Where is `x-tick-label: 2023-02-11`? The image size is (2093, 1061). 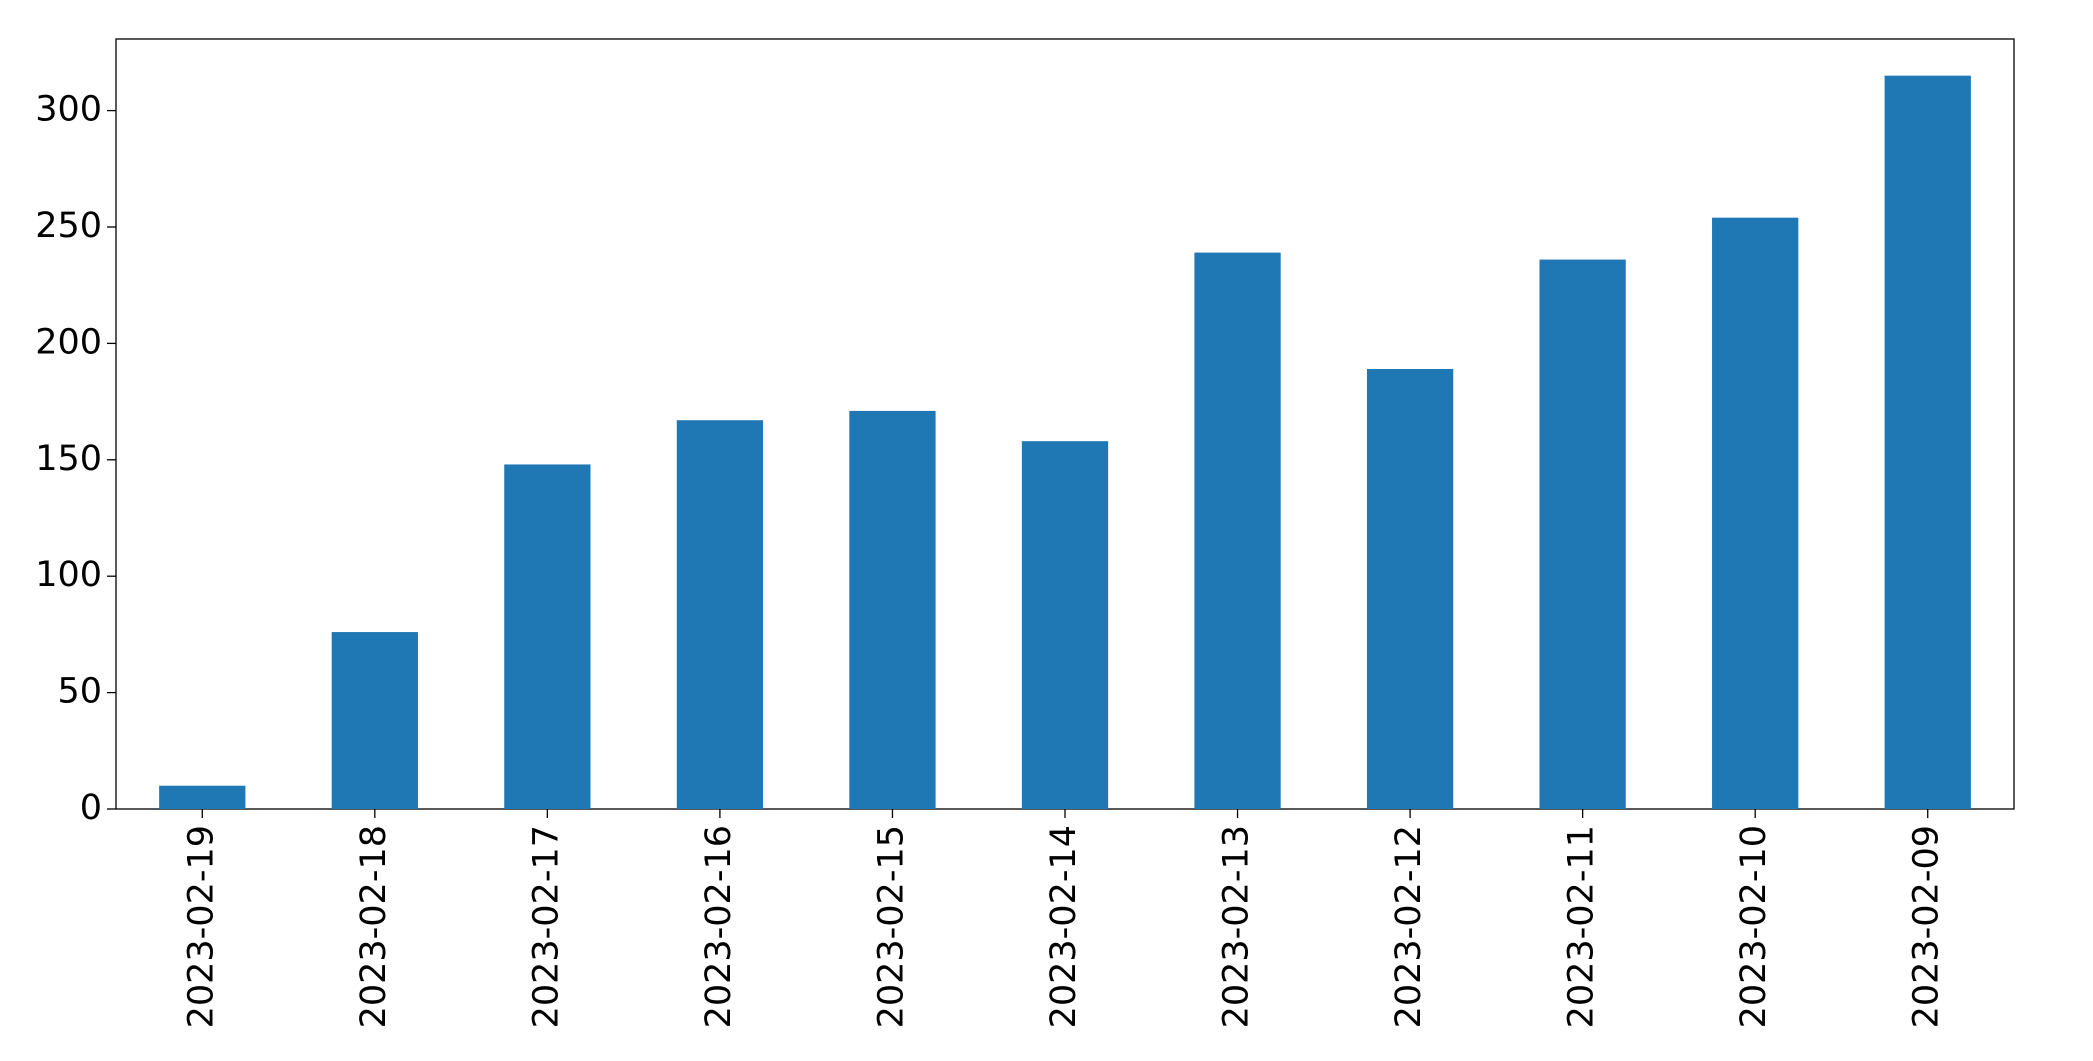 x-tick-label: 2023-02-11 is located at coordinates (1582, 926).